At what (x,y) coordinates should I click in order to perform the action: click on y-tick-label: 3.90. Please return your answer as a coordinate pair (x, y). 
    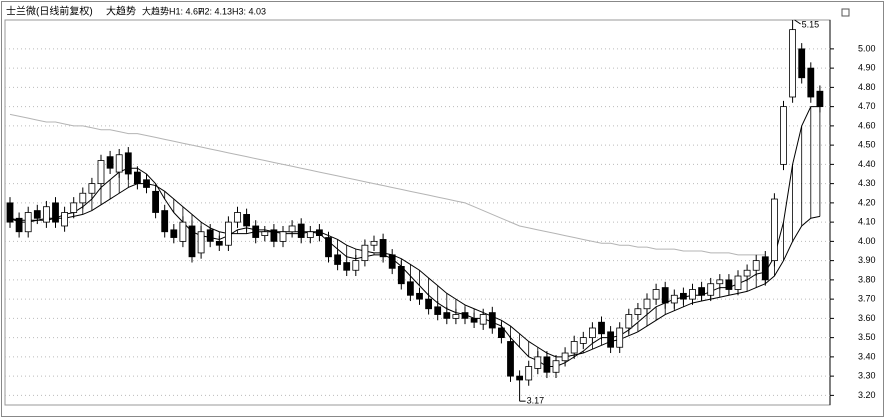
    Looking at the image, I should click on (867, 260).